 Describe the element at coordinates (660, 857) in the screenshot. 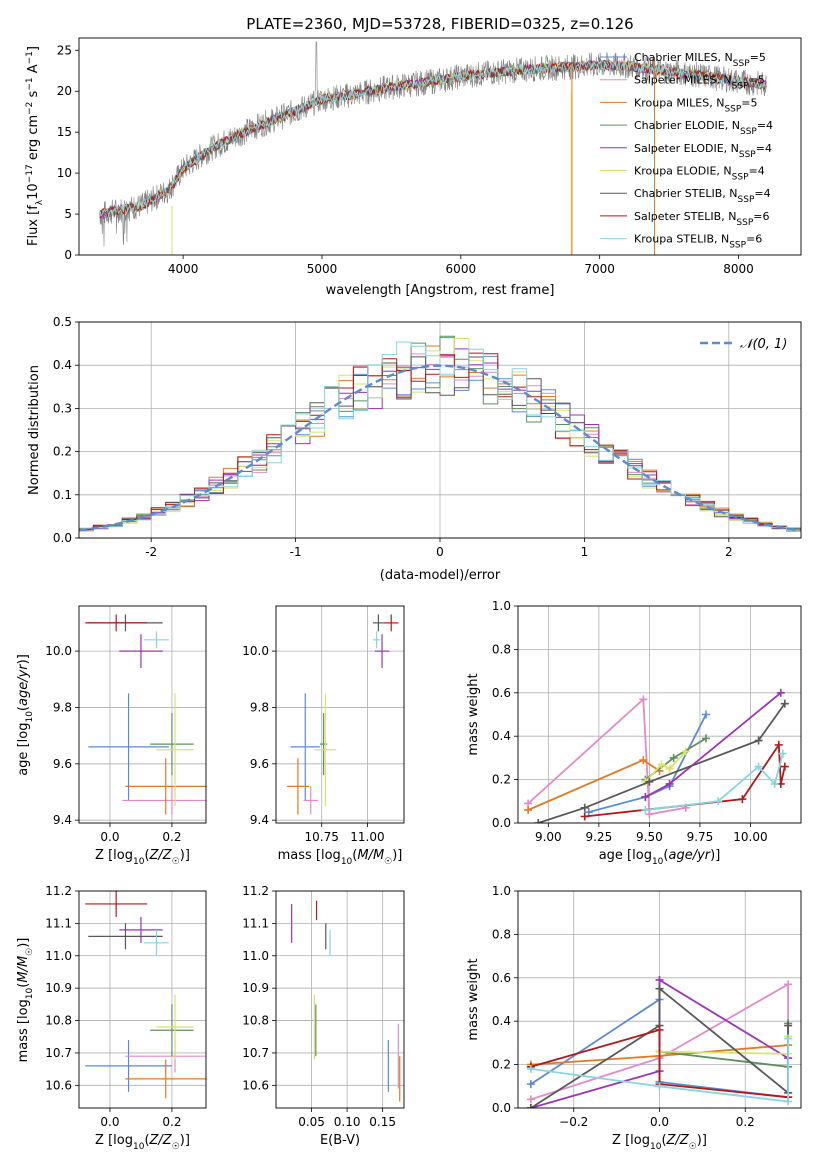

I see `x-axis-label: age [log10(age/yr)]` at that location.